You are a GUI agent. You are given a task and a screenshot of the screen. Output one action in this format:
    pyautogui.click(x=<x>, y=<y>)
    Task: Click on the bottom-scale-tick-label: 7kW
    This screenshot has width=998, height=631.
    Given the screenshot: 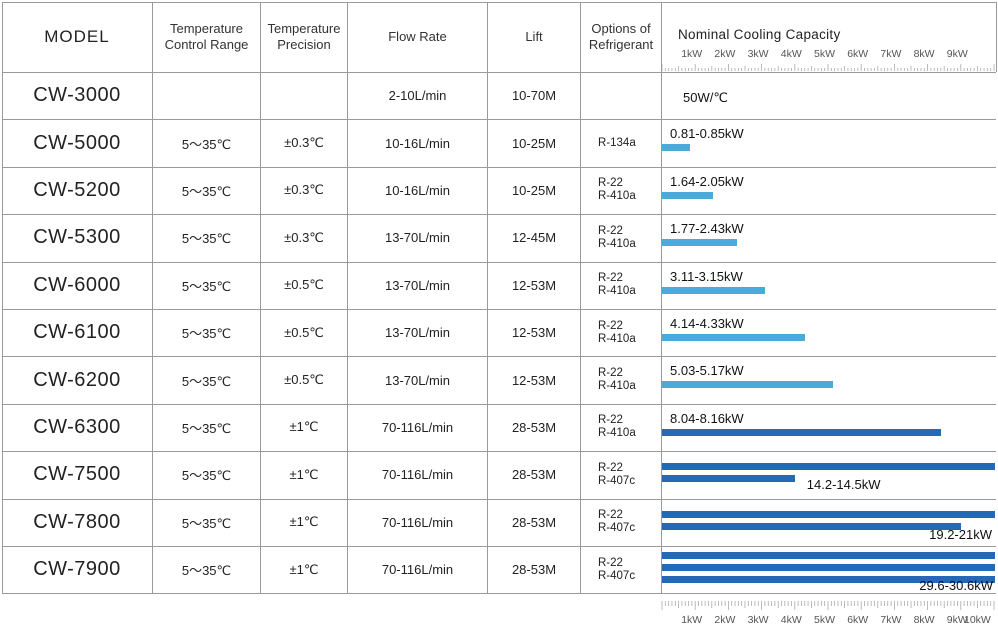 What is the action you would take?
    pyautogui.click(x=891, y=620)
    